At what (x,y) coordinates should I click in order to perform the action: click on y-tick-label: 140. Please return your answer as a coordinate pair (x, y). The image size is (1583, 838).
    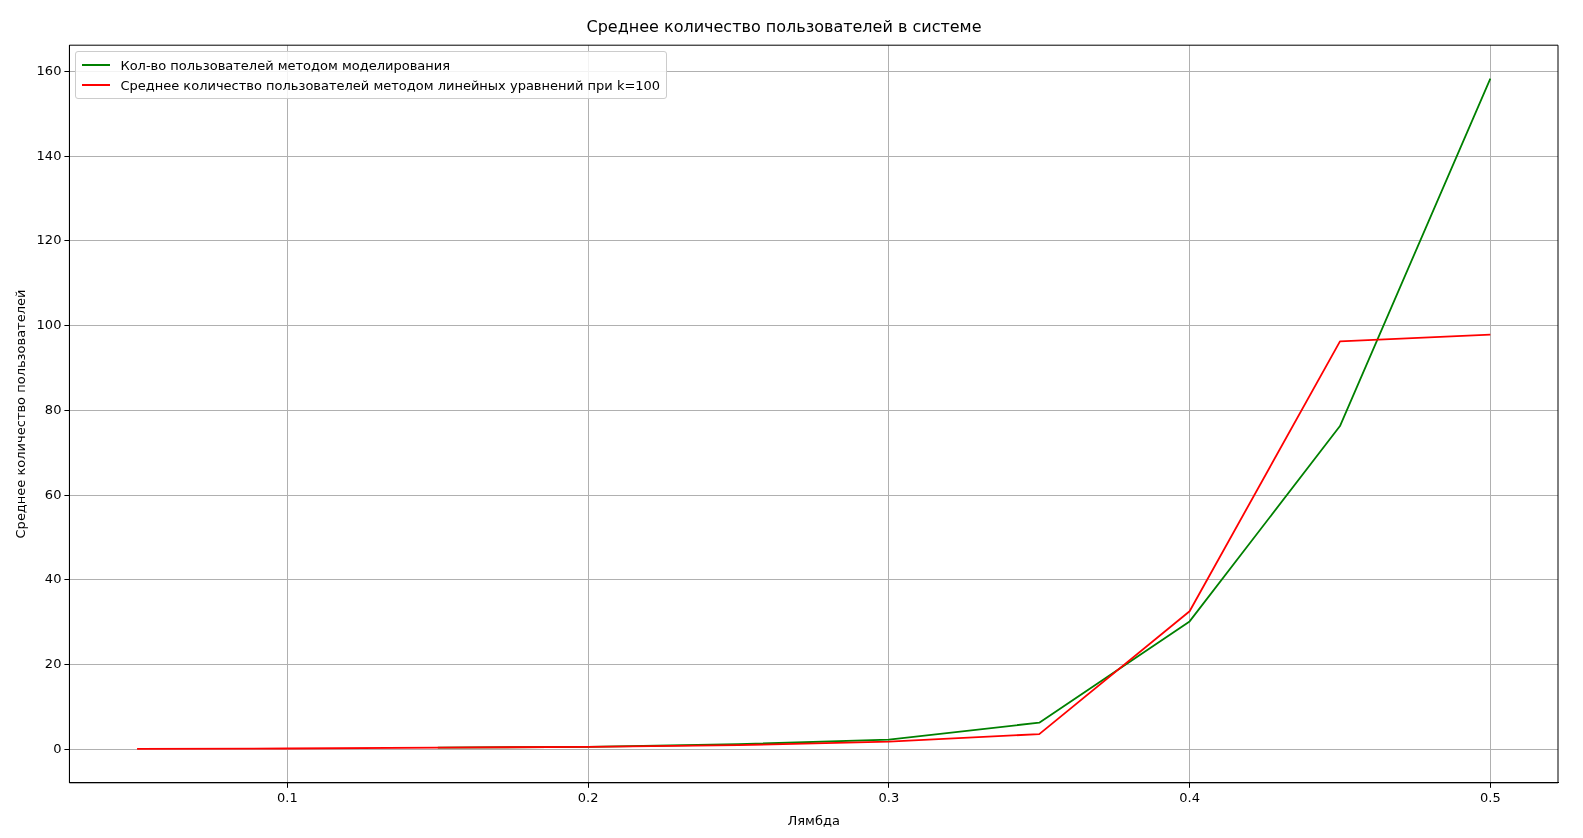
    Looking at the image, I should click on (49, 155).